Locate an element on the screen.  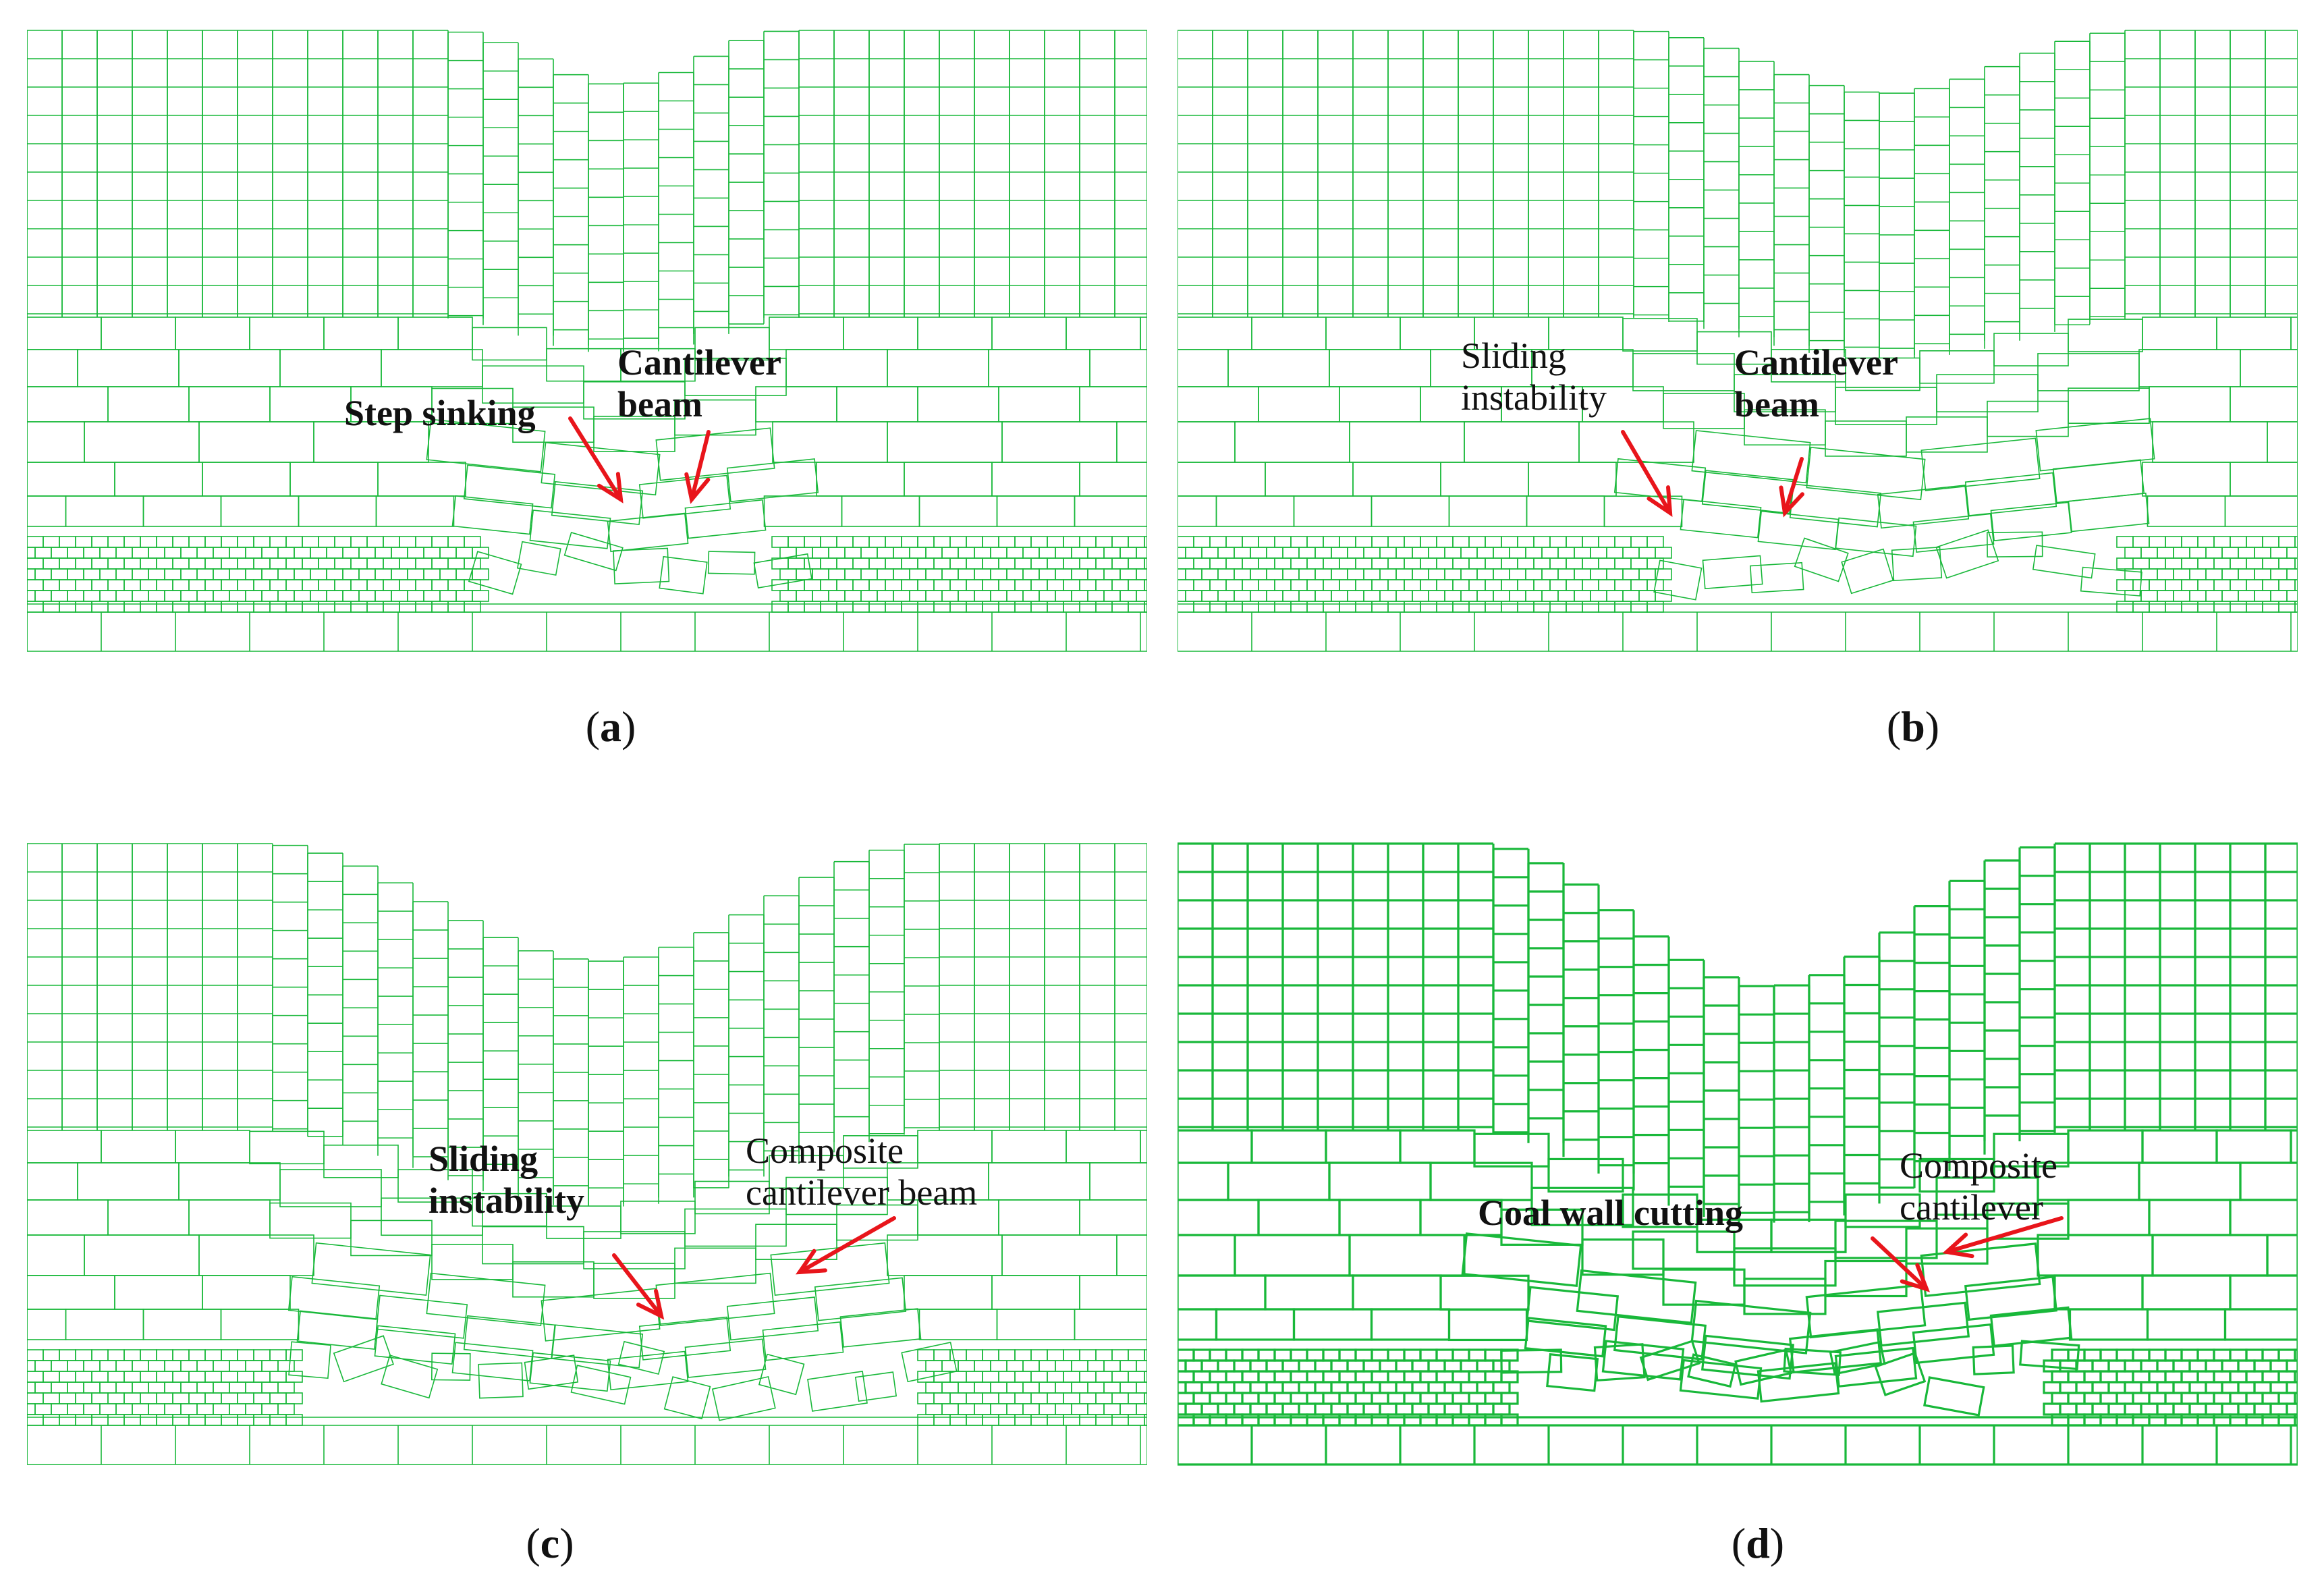
caption-c-letter: c is located at coordinates (550, 1543).